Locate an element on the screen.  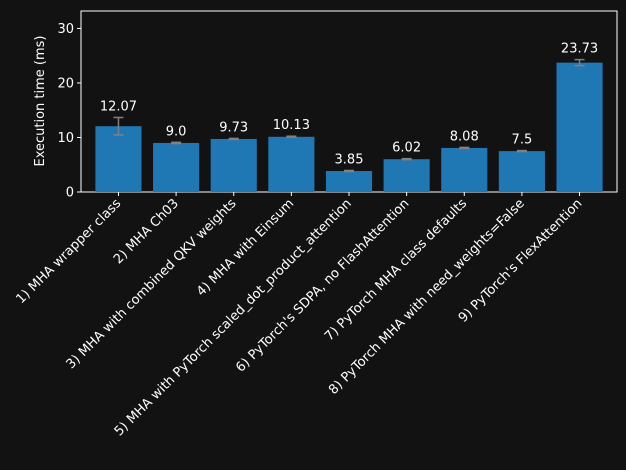
value-label: 6.02 is located at coordinates (406, 148).